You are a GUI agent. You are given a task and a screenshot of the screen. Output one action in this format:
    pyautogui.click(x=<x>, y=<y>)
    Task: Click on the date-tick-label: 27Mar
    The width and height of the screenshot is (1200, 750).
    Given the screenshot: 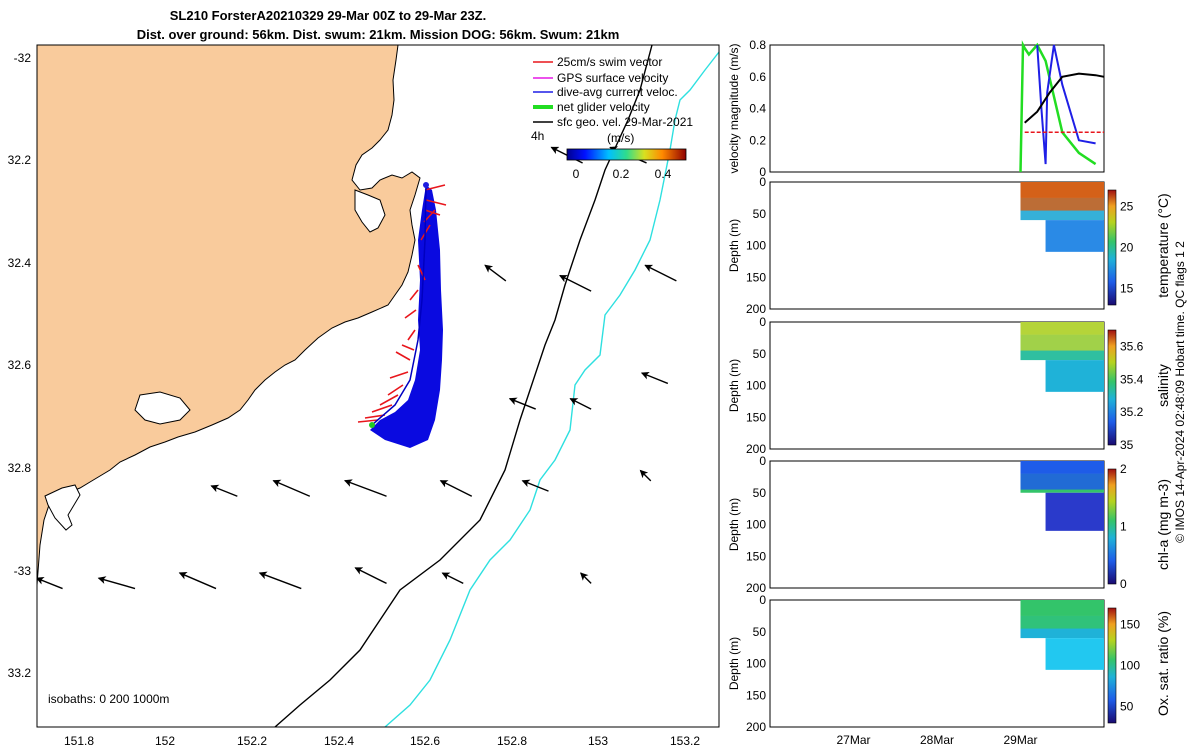 What is the action you would take?
    pyautogui.click(x=853, y=740)
    